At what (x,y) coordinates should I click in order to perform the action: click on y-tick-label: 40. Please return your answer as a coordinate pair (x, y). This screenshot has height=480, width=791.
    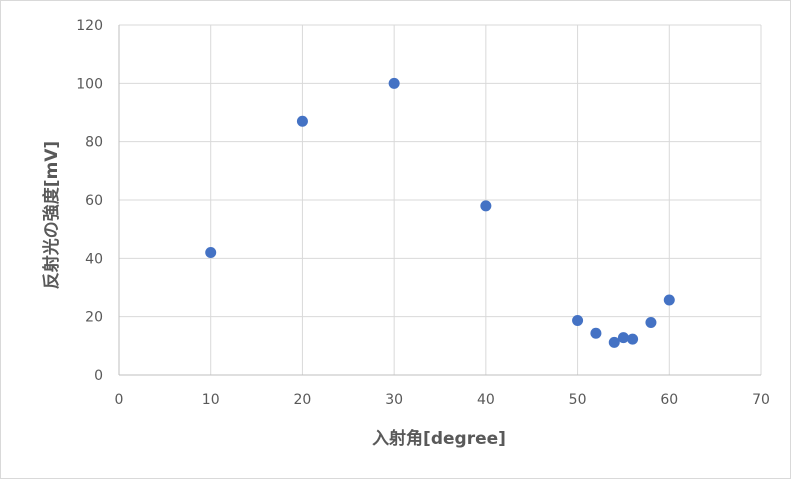
    Looking at the image, I should click on (94, 259).